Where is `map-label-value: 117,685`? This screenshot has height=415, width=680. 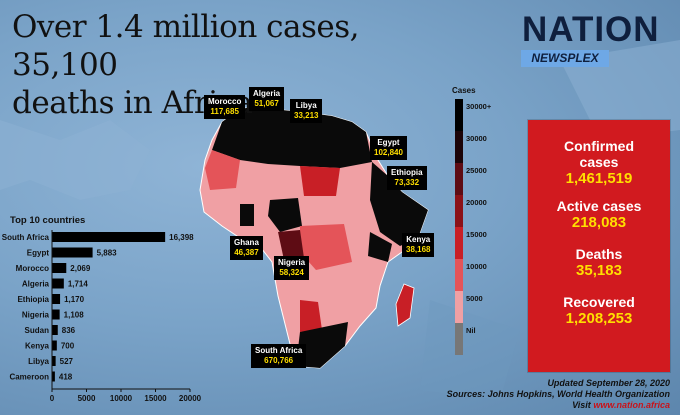 map-label-value: 117,685 is located at coordinates (224, 111).